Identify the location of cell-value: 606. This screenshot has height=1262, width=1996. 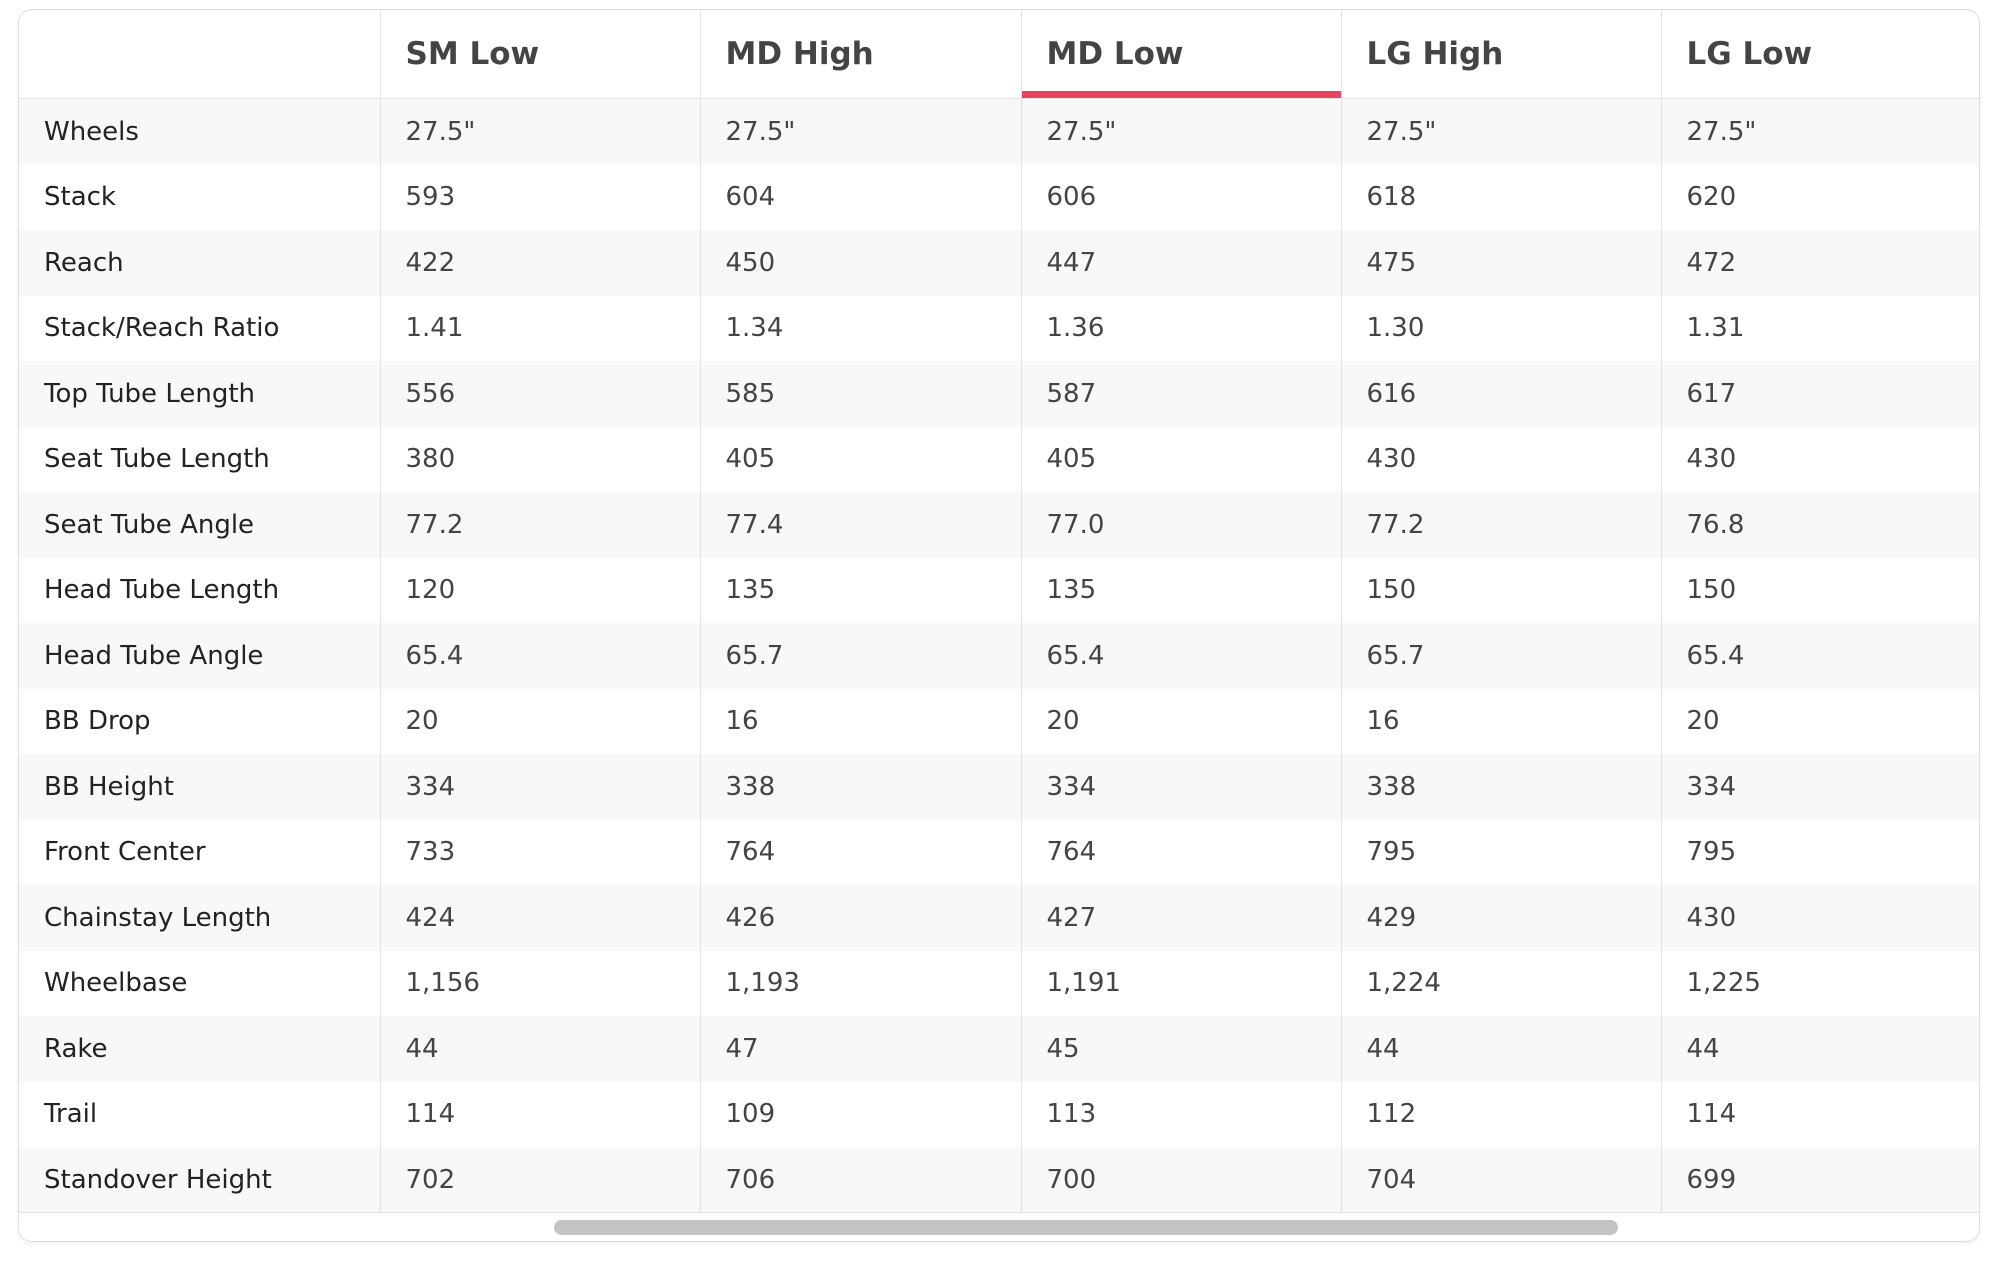
(1180, 197).